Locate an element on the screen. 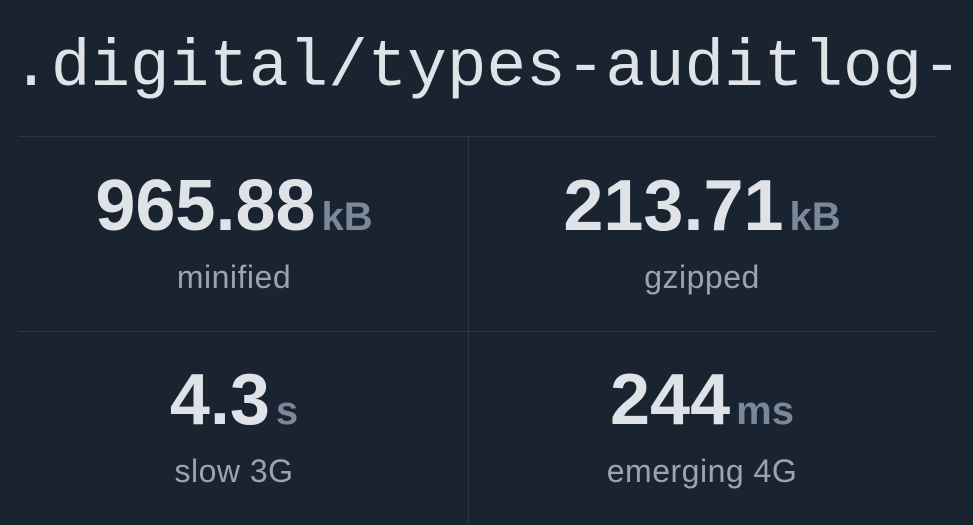 This screenshot has height=525, width=973. stat-unit: ms is located at coordinates (765, 411).